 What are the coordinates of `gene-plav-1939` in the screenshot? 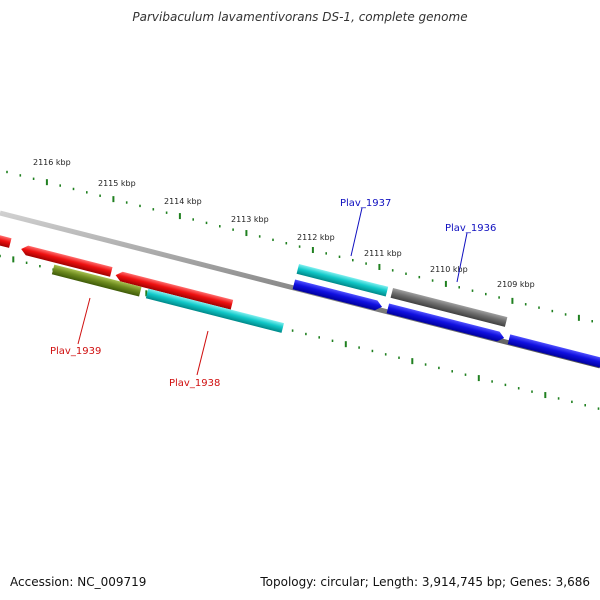 It's located at (96, 280).